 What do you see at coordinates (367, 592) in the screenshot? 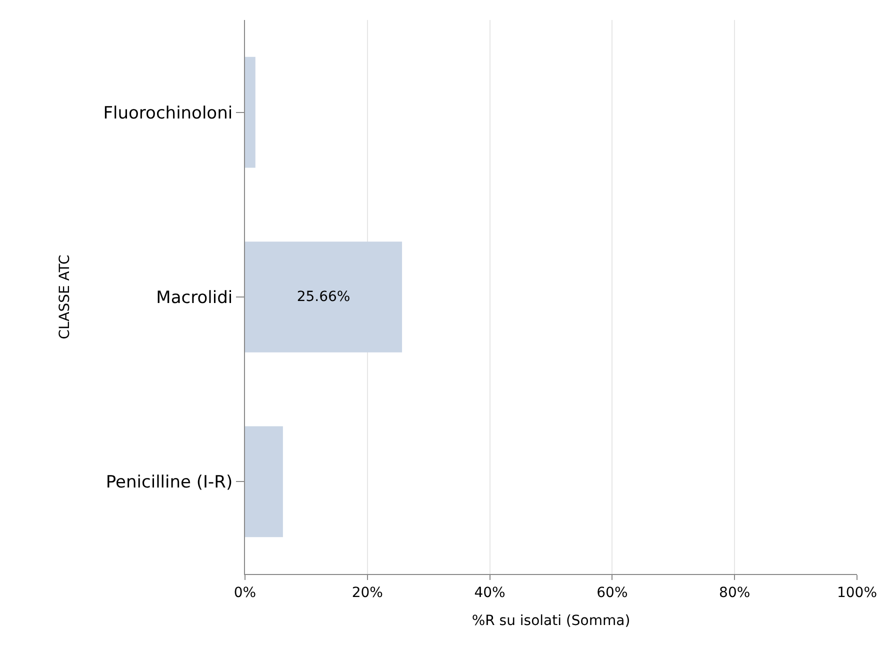
I see `x-tick-label: 20%` at bounding box center [367, 592].